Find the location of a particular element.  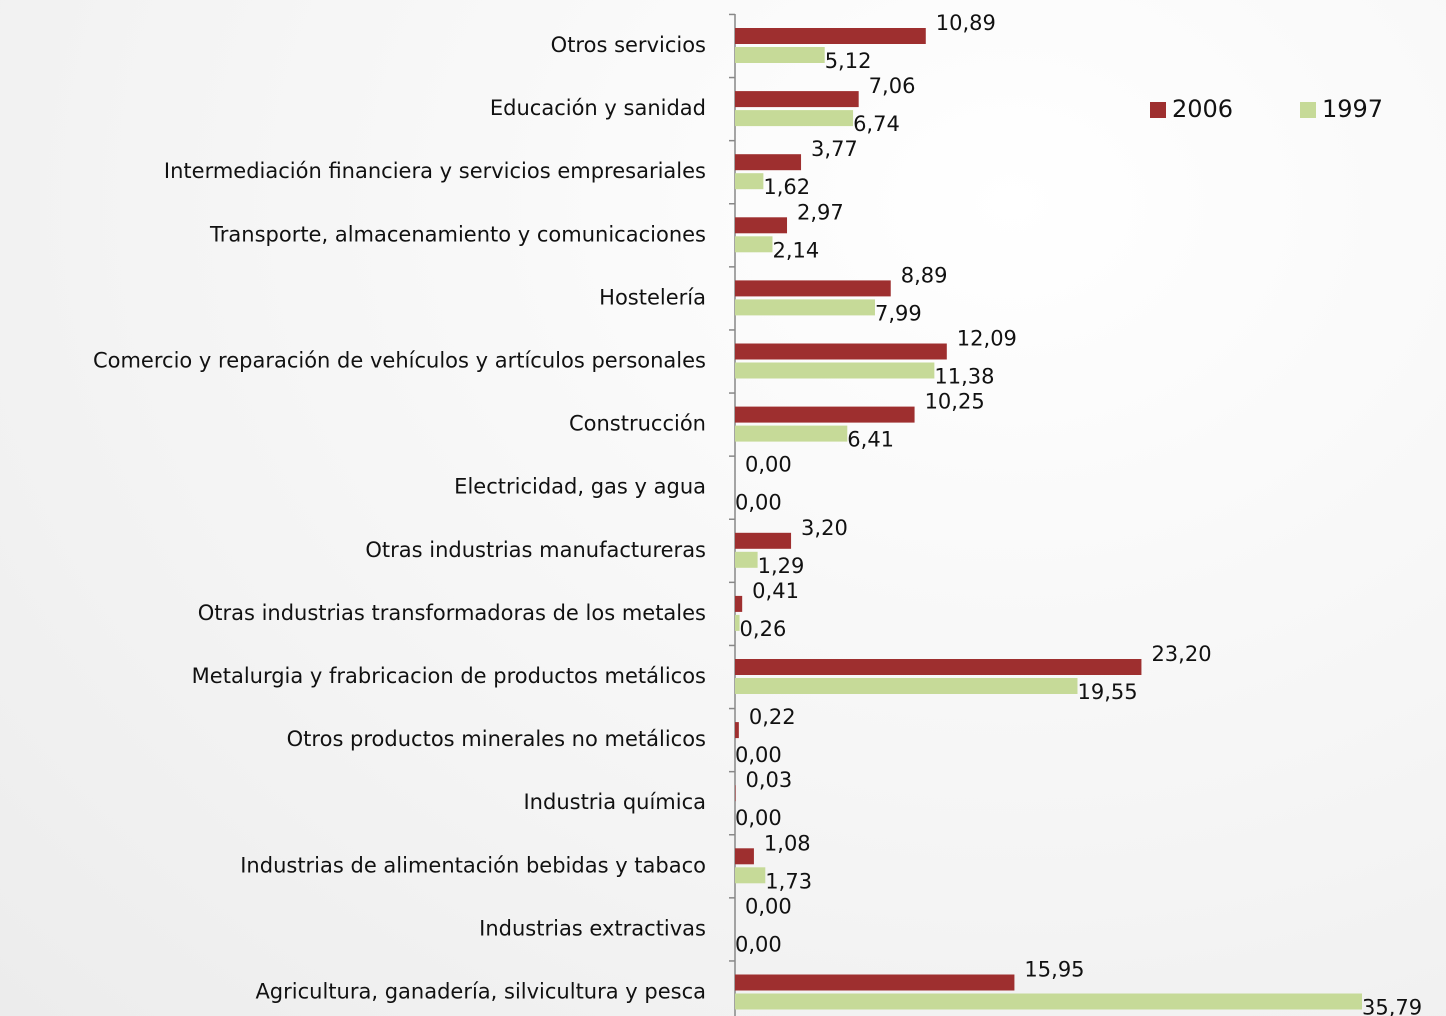

value-label: 10,89 is located at coordinates (966, 23).